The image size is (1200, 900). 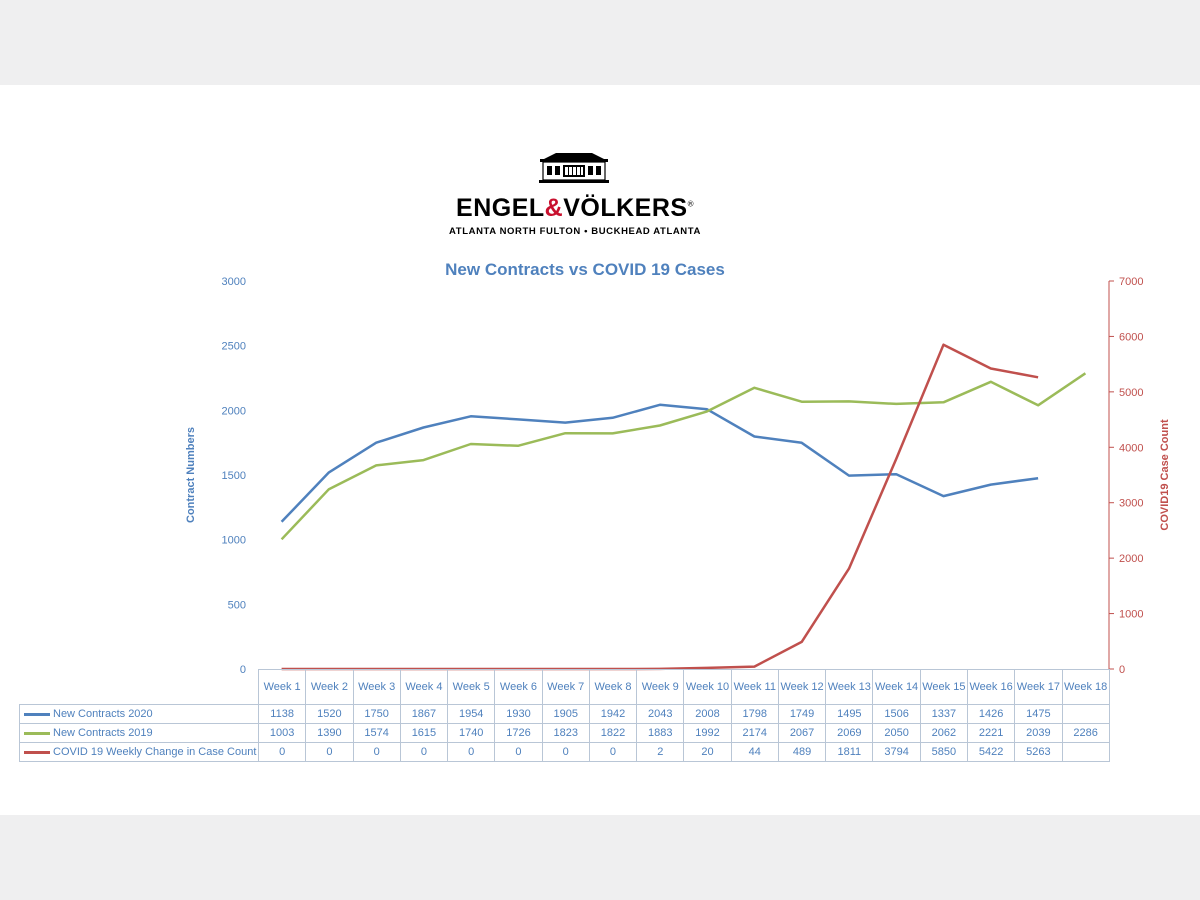 What do you see at coordinates (585, 269) in the screenshot?
I see `chart-title: New Contracts vs COVID 19 Cases` at bounding box center [585, 269].